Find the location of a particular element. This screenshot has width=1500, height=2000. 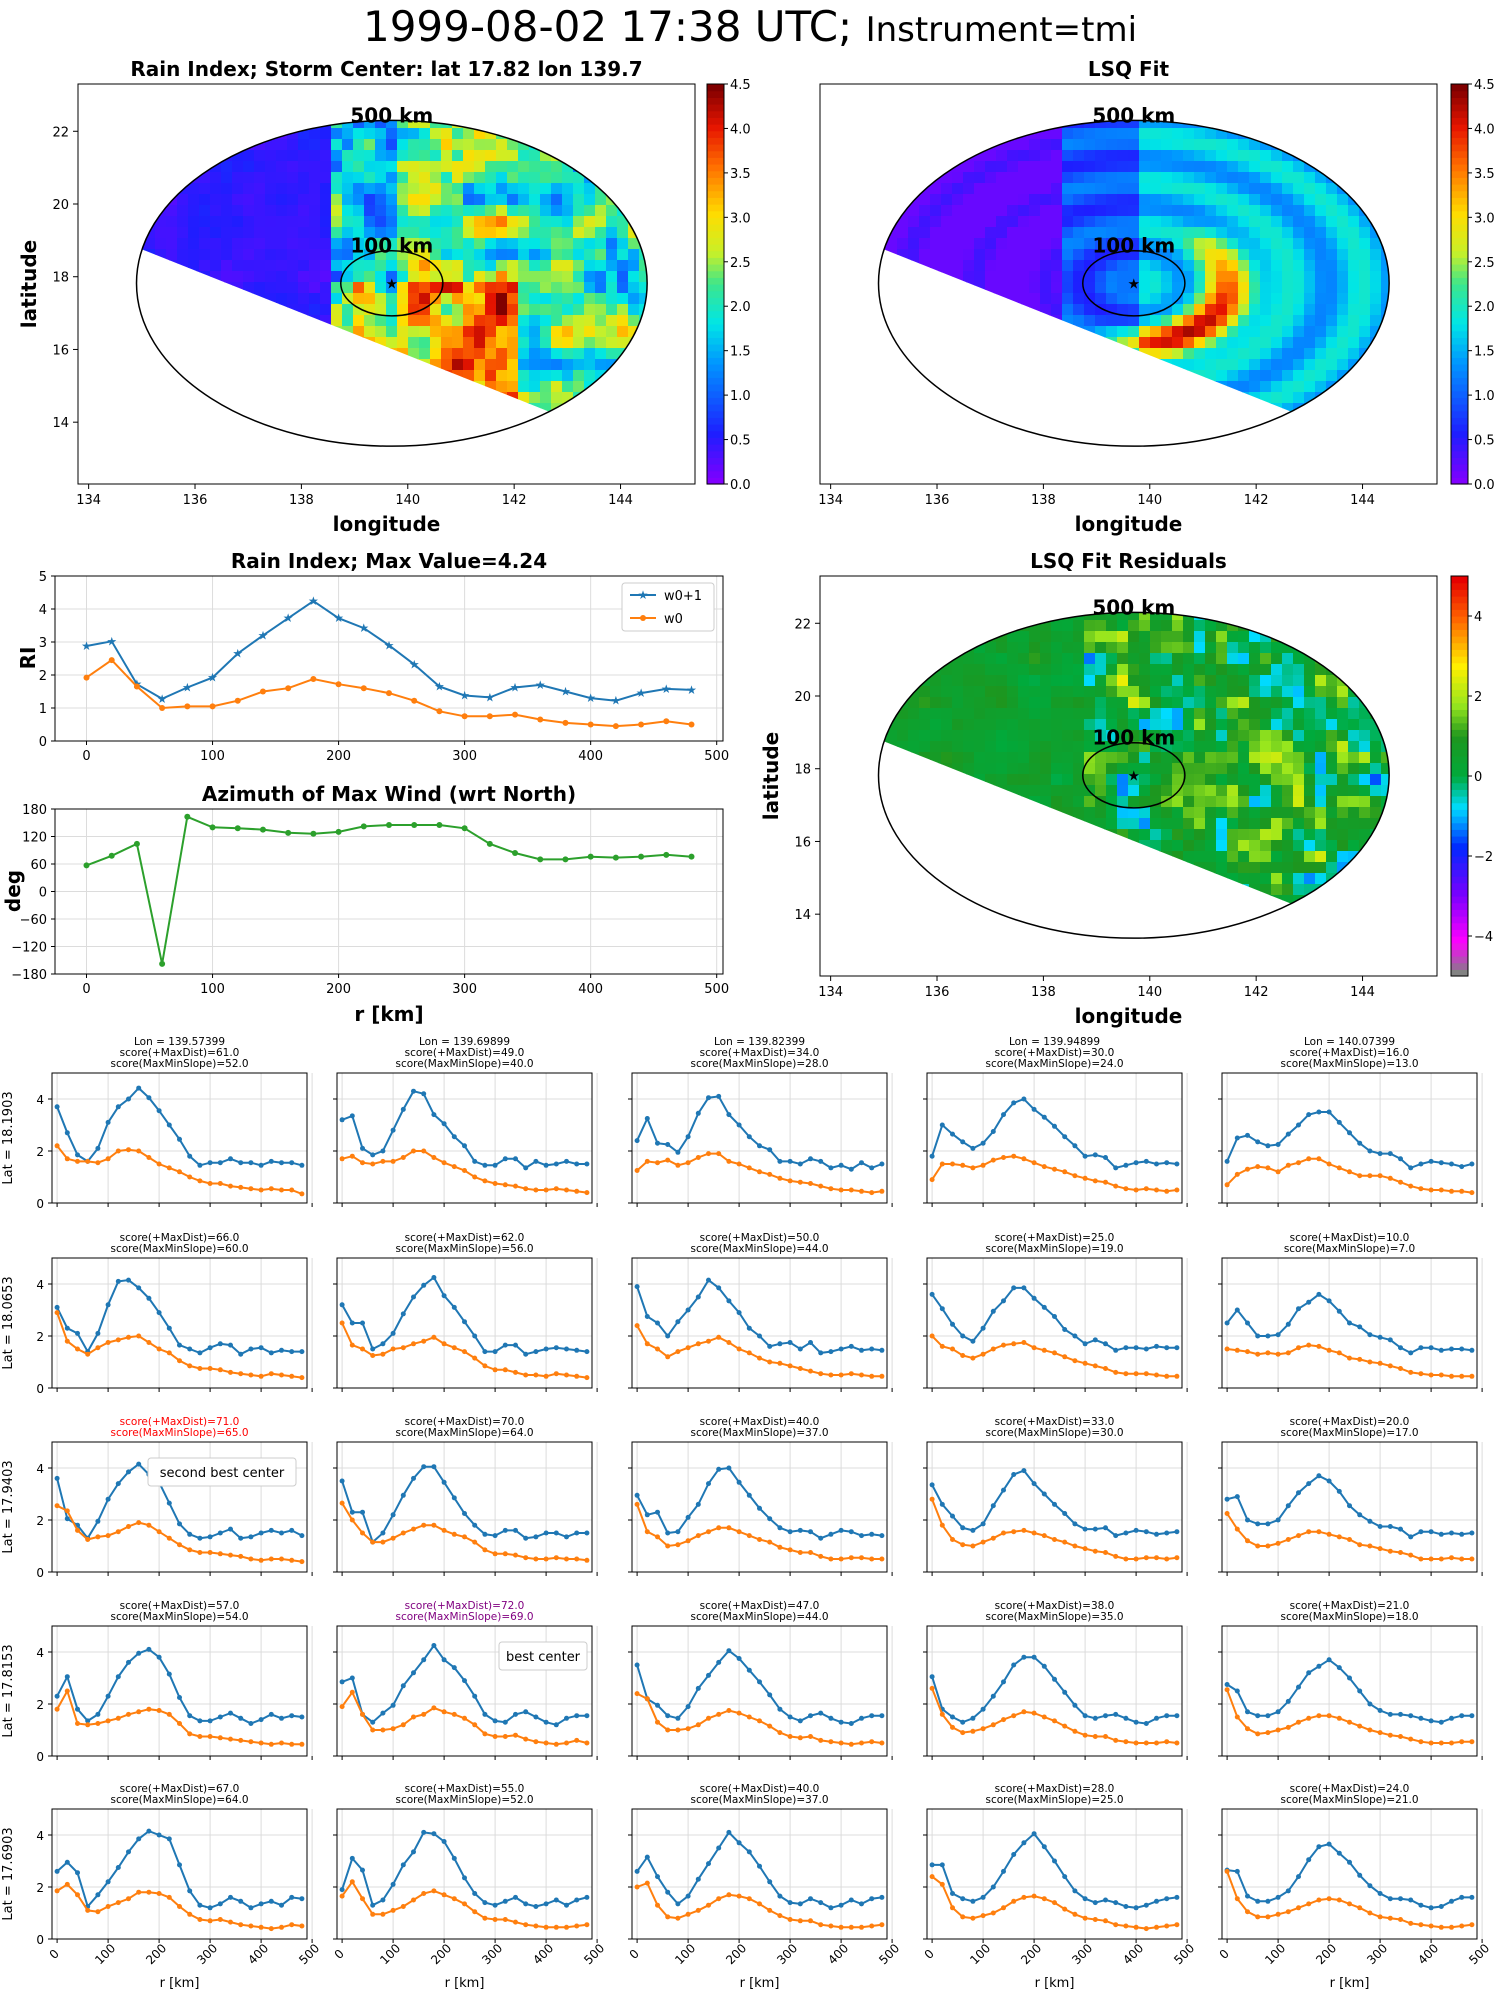

grid-panel-ytick-label: 0 is located at coordinates (40, 1204).